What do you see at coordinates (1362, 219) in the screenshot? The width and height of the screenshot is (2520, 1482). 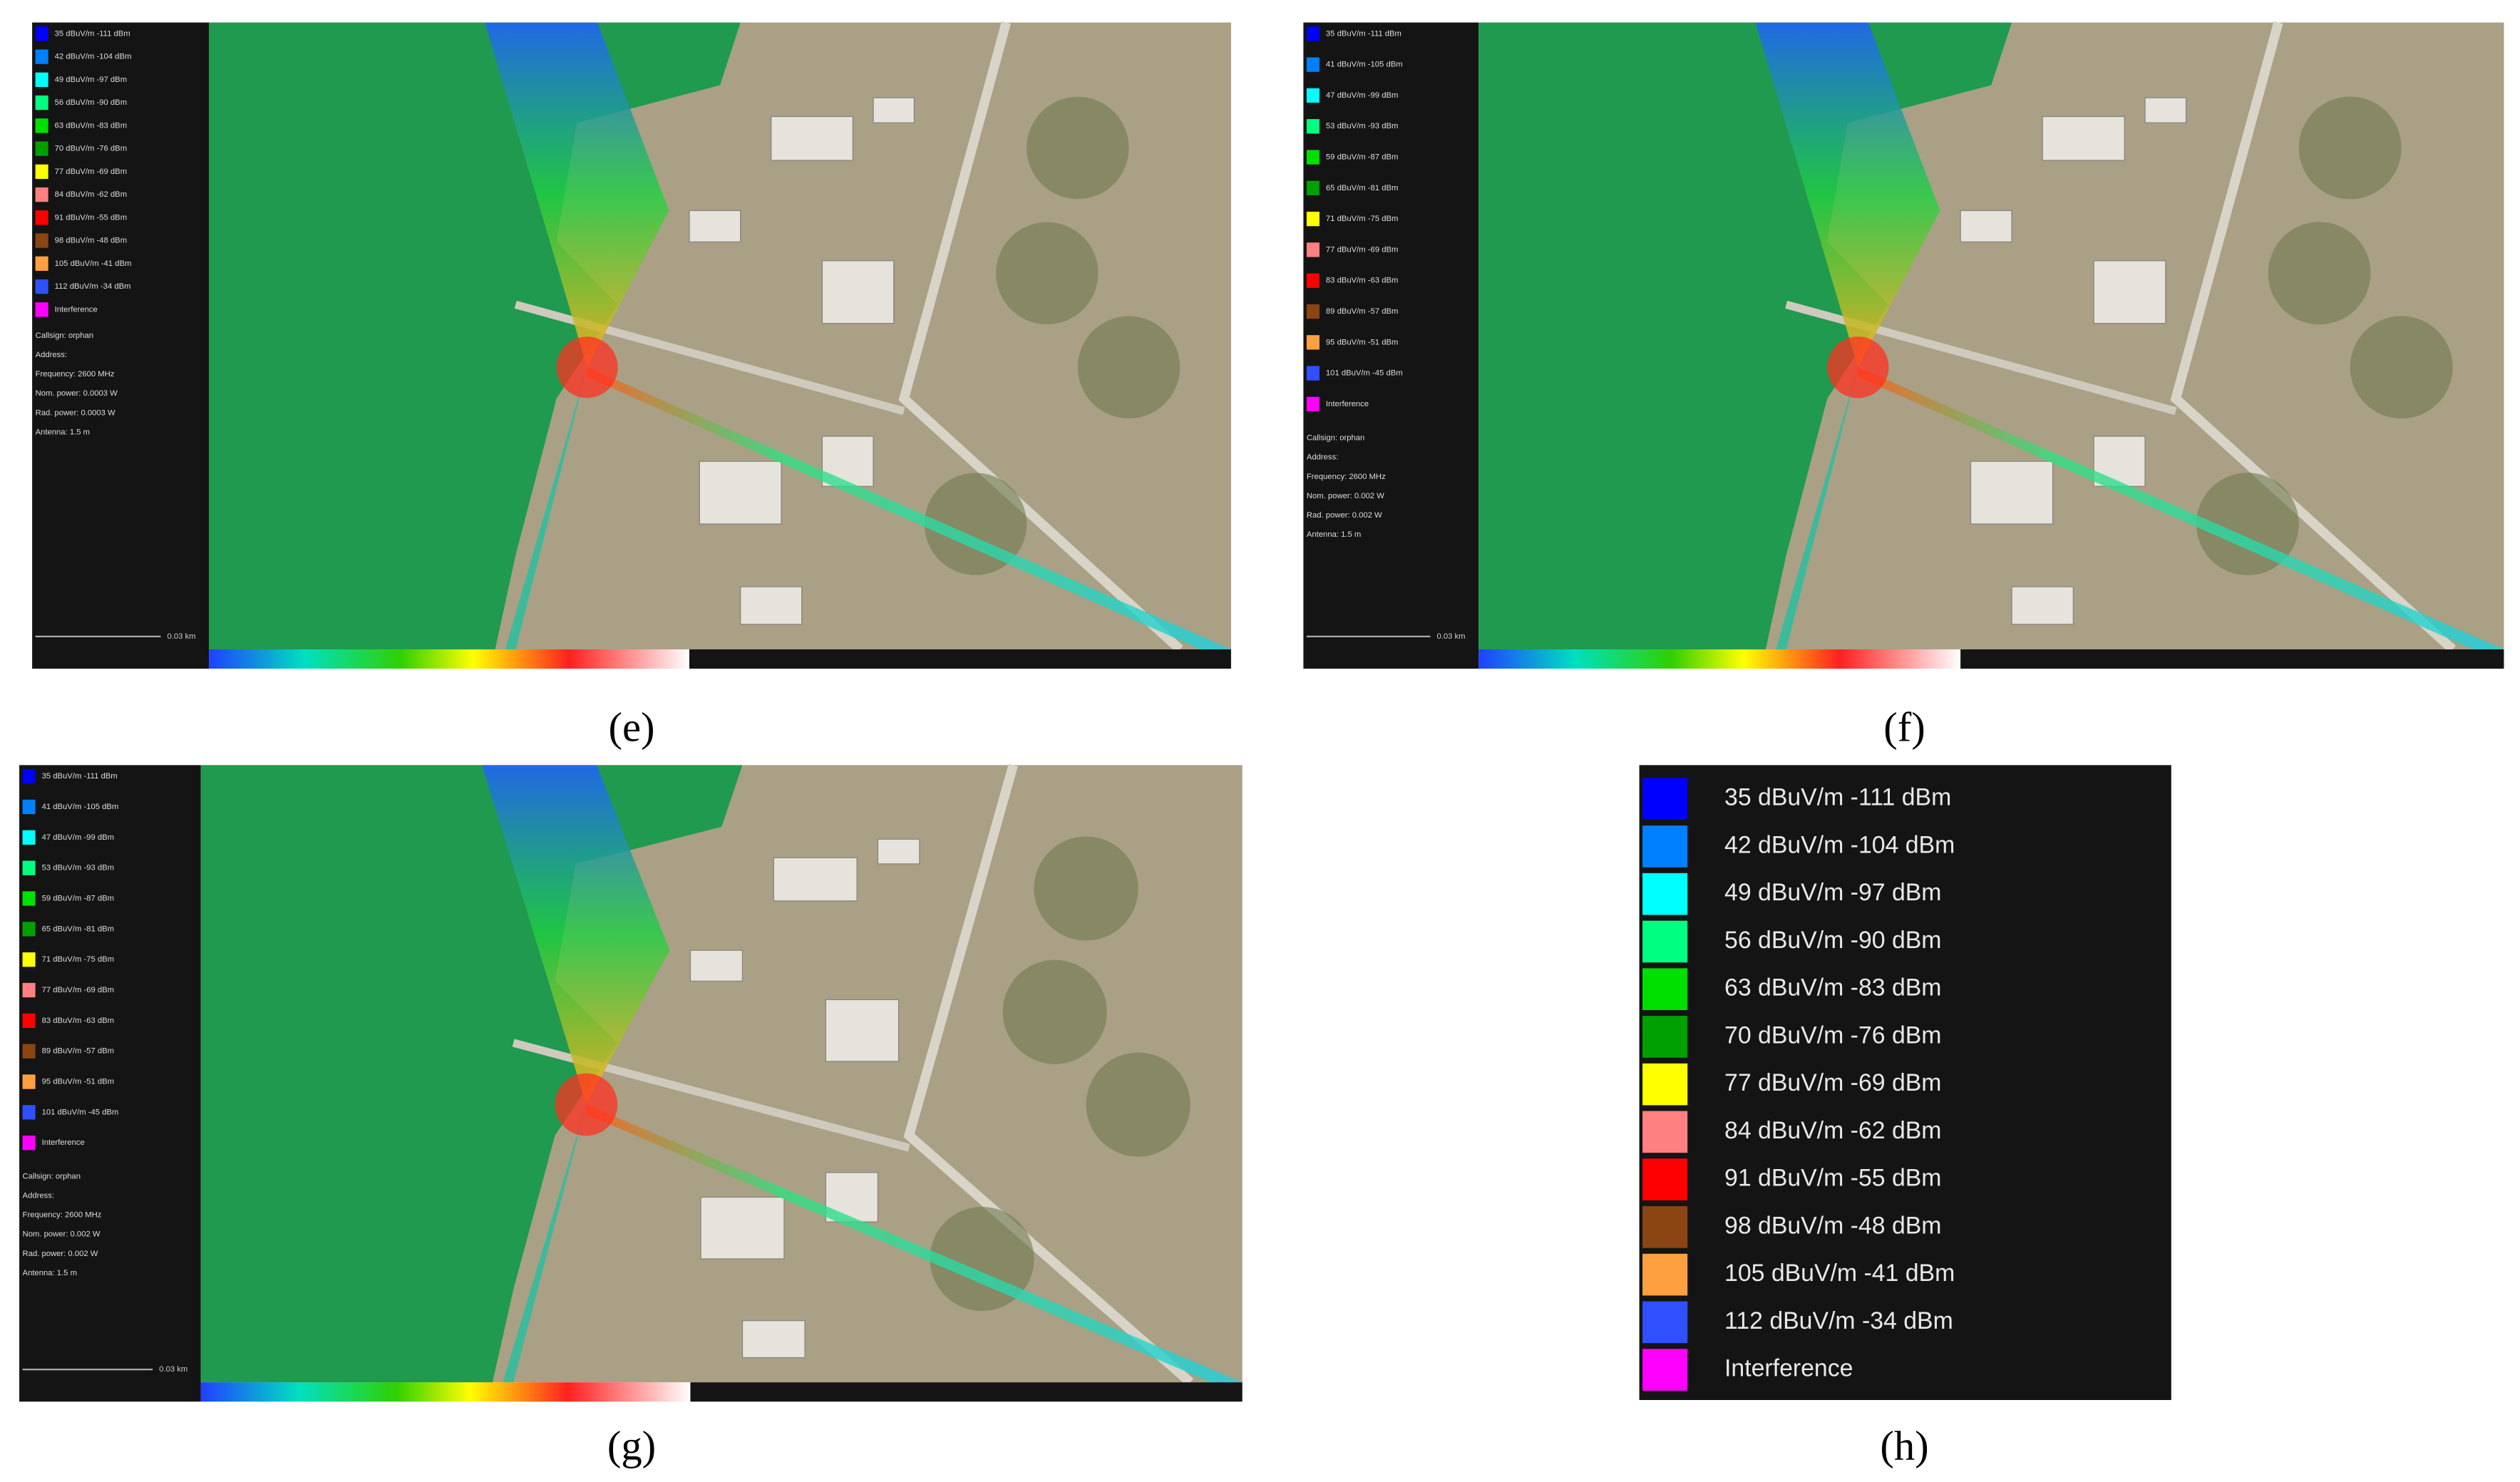 I see `legend-label: 71 dBuV/m -75 dBm` at bounding box center [1362, 219].